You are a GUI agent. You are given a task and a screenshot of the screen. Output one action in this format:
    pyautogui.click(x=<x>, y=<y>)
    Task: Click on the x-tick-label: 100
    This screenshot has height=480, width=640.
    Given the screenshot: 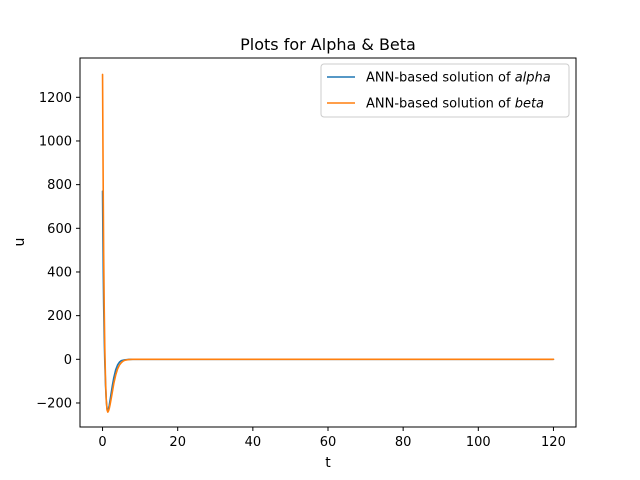 What is the action you would take?
    pyautogui.click(x=478, y=442)
    